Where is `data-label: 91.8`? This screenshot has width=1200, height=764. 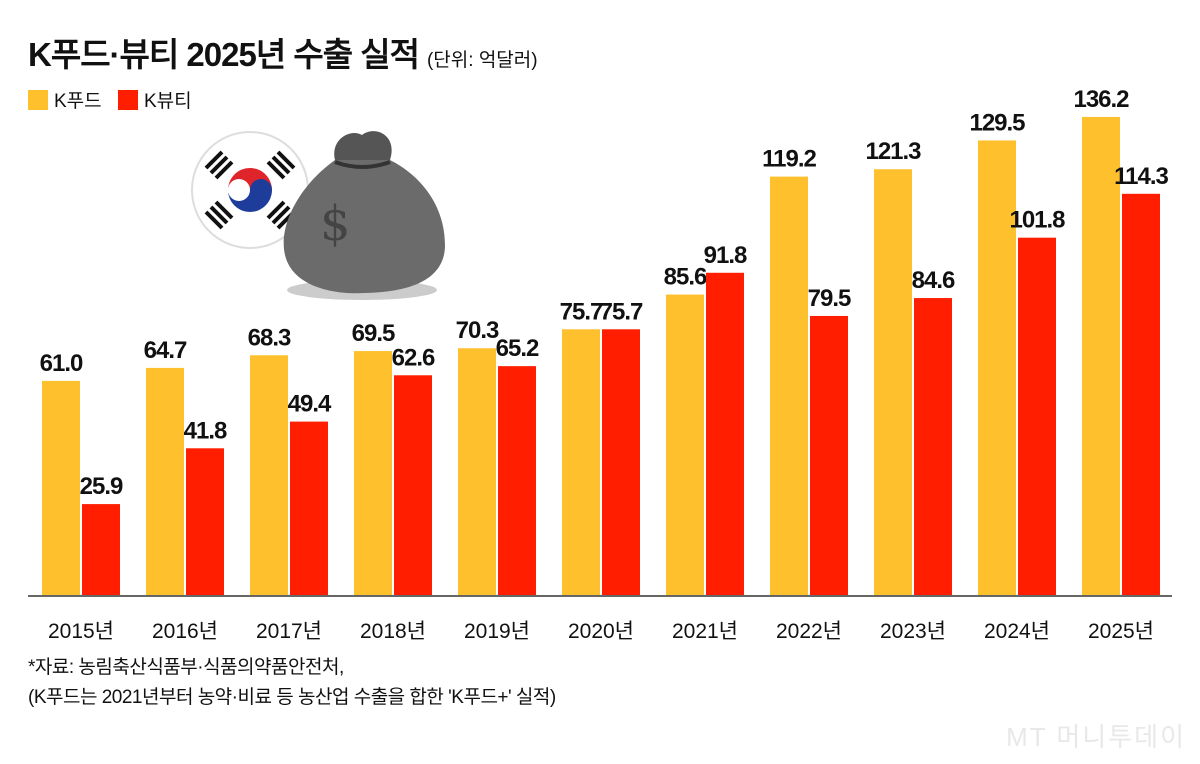 data-label: 91.8 is located at coordinates (725, 255).